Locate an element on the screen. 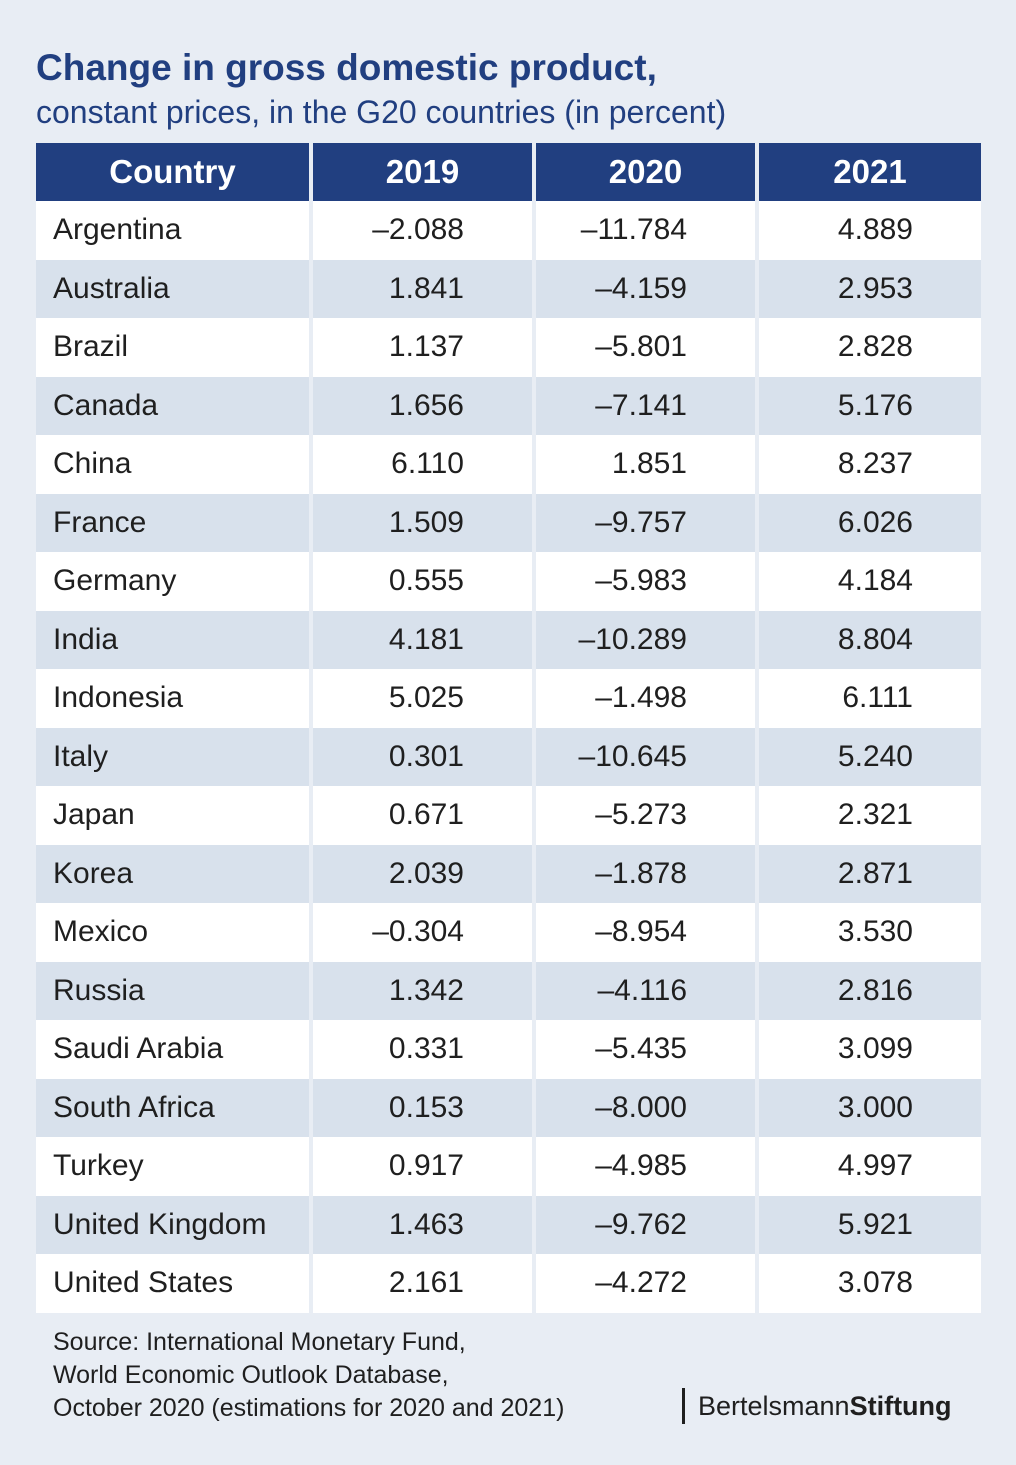 The height and width of the screenshot is (1465, 1016). cell-country: China is located at coordinates (173, 464).